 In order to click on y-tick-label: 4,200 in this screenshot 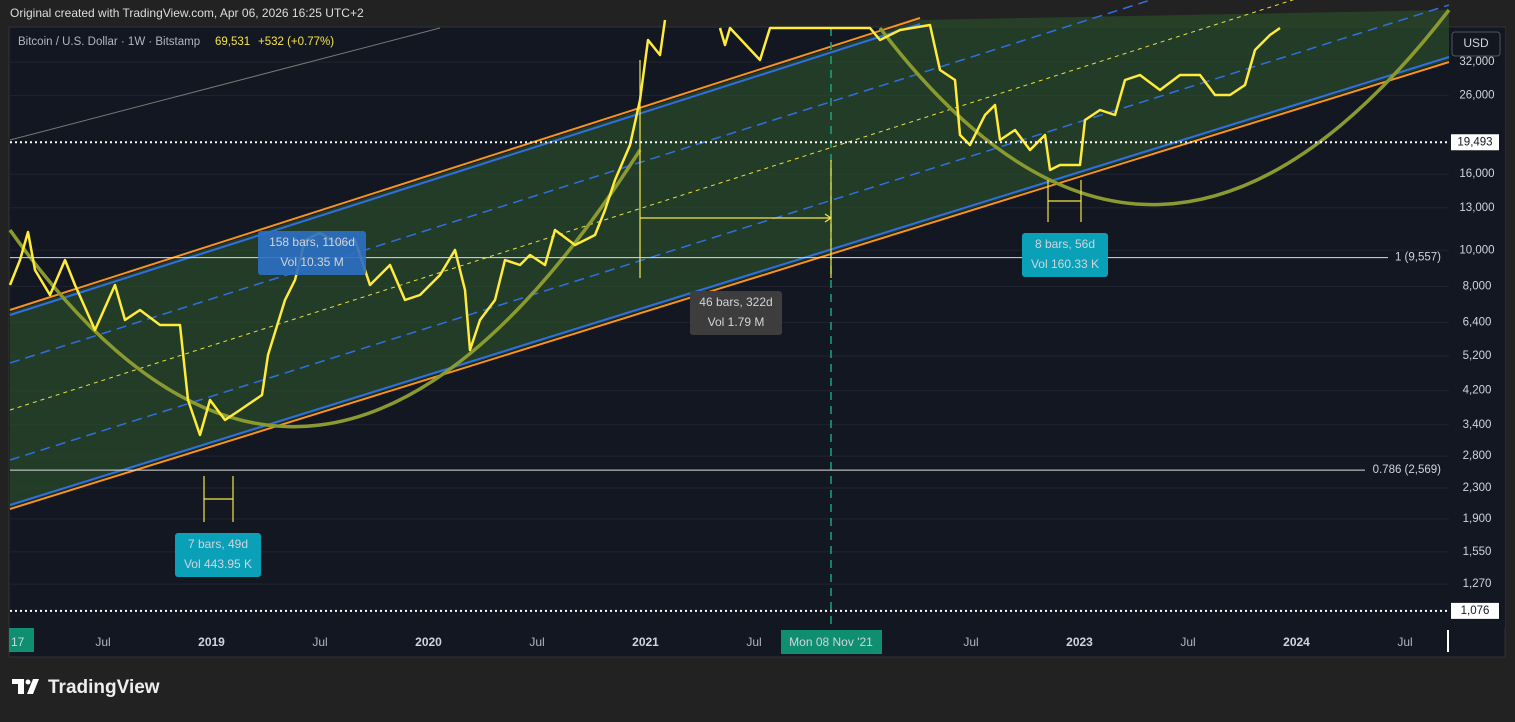, I will do `click(1477, 391)`.